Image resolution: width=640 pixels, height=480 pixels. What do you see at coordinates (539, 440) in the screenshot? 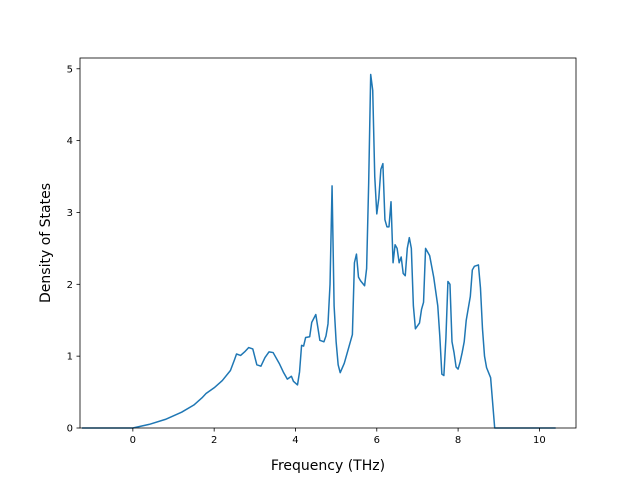
I see `x-tick-label: 10` at bounding box center [539, 440].